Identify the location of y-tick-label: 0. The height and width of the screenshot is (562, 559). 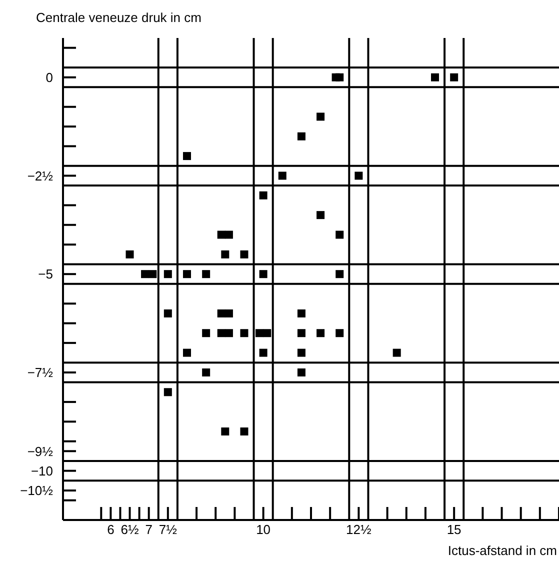
(49, 77).